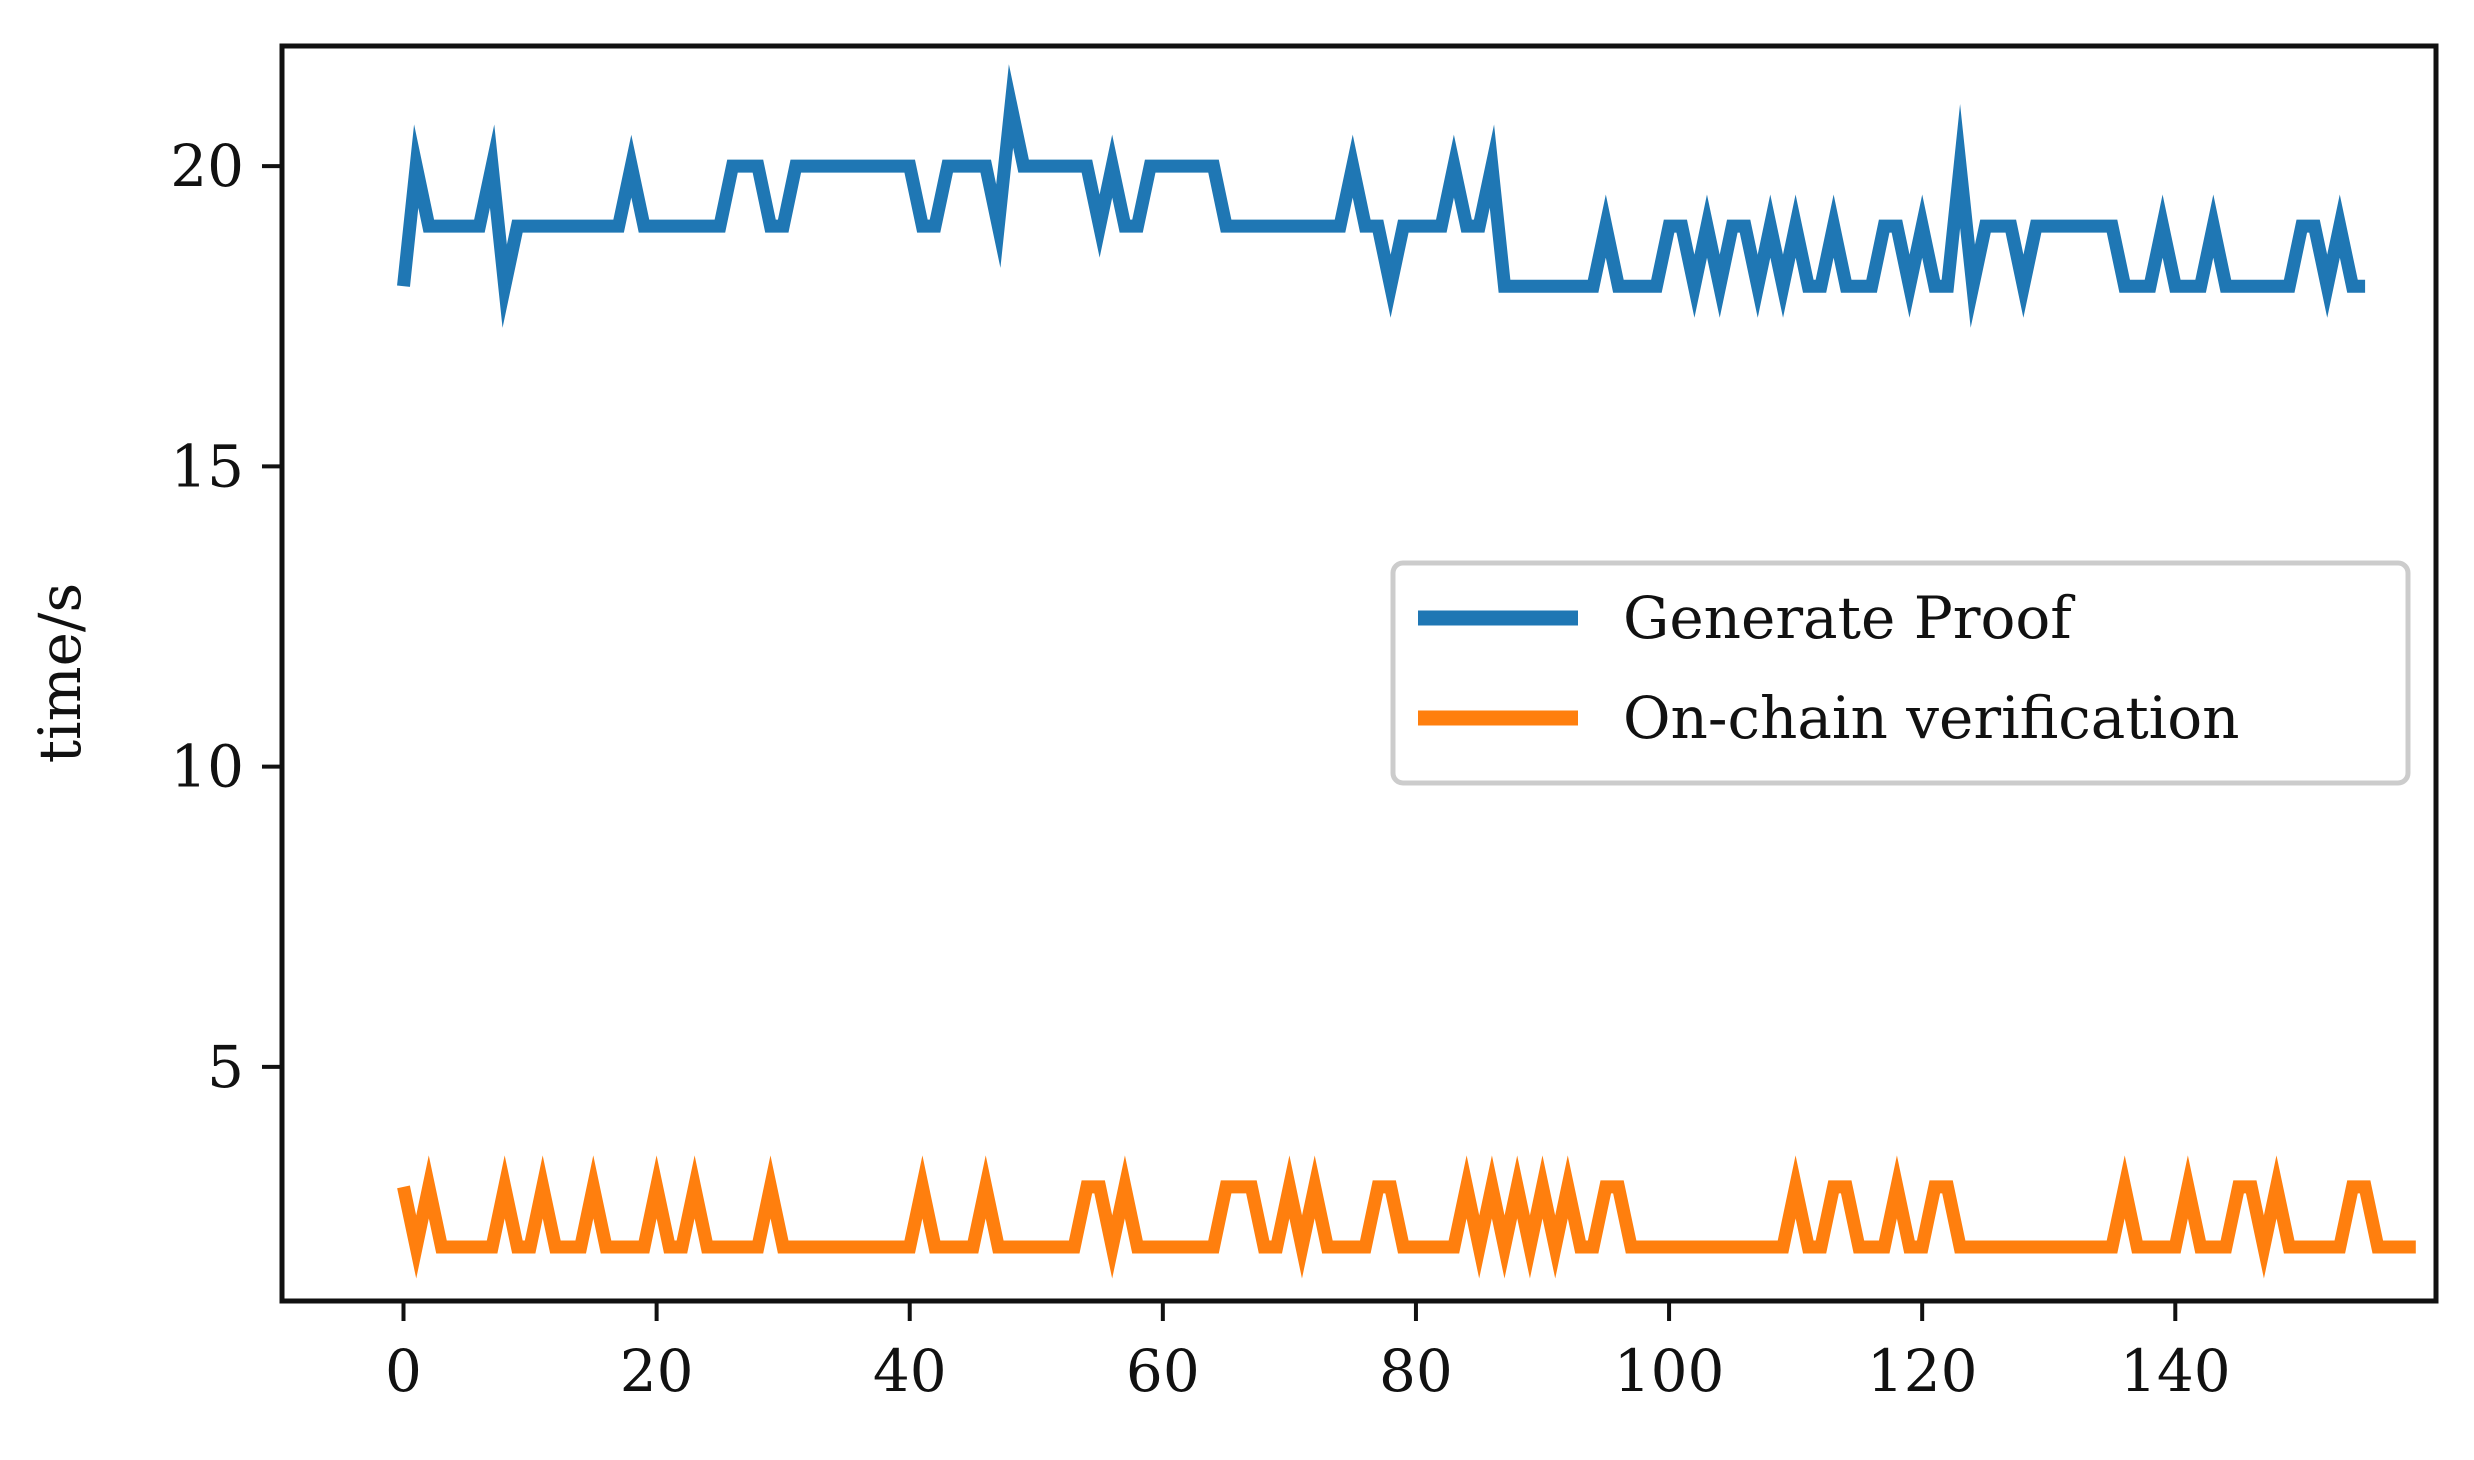 The image size is (2474, 1460). Describe the element at coordinates (207, 767) in the screenshot. I see `y-tick-label: 10` at that location.